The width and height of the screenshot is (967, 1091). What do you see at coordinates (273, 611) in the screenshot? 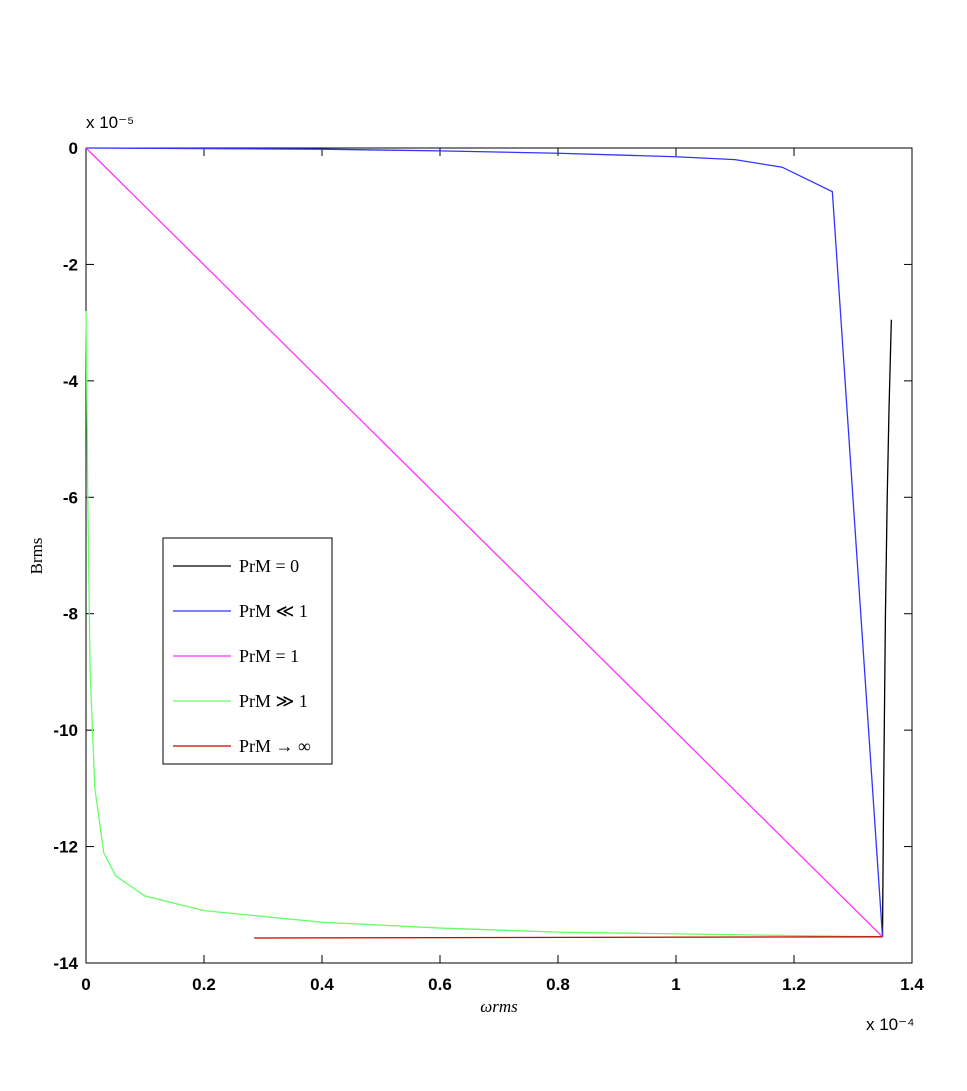
I see `legend-label: PrM ≪ 1` at bounding box center [273, 611].